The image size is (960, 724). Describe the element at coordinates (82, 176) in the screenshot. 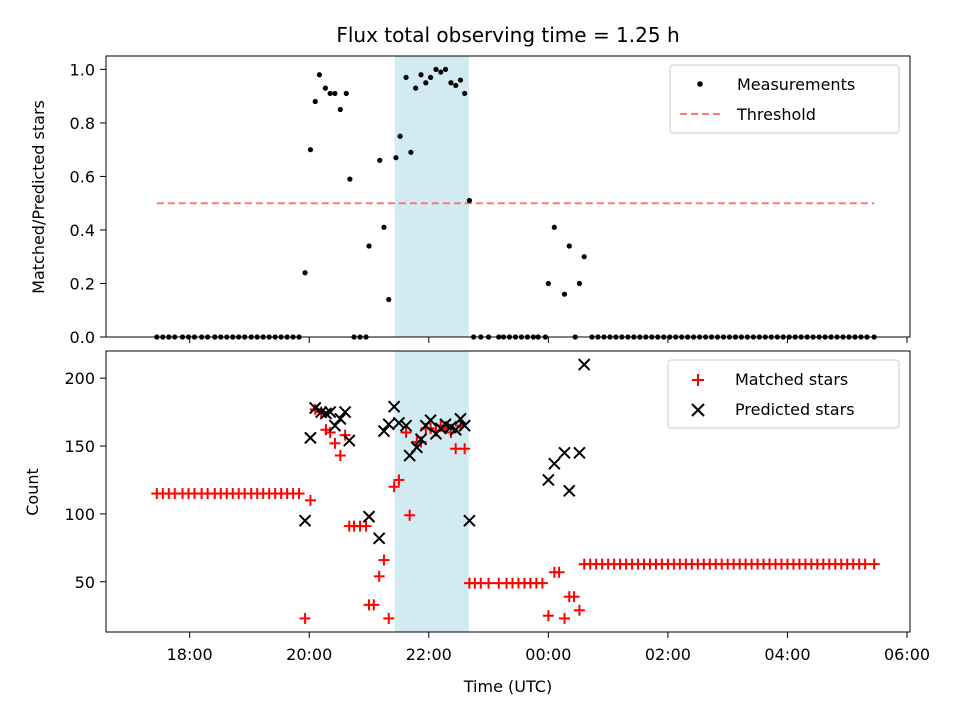

I see `ratio-y-tick-label: 0.6` at that location.